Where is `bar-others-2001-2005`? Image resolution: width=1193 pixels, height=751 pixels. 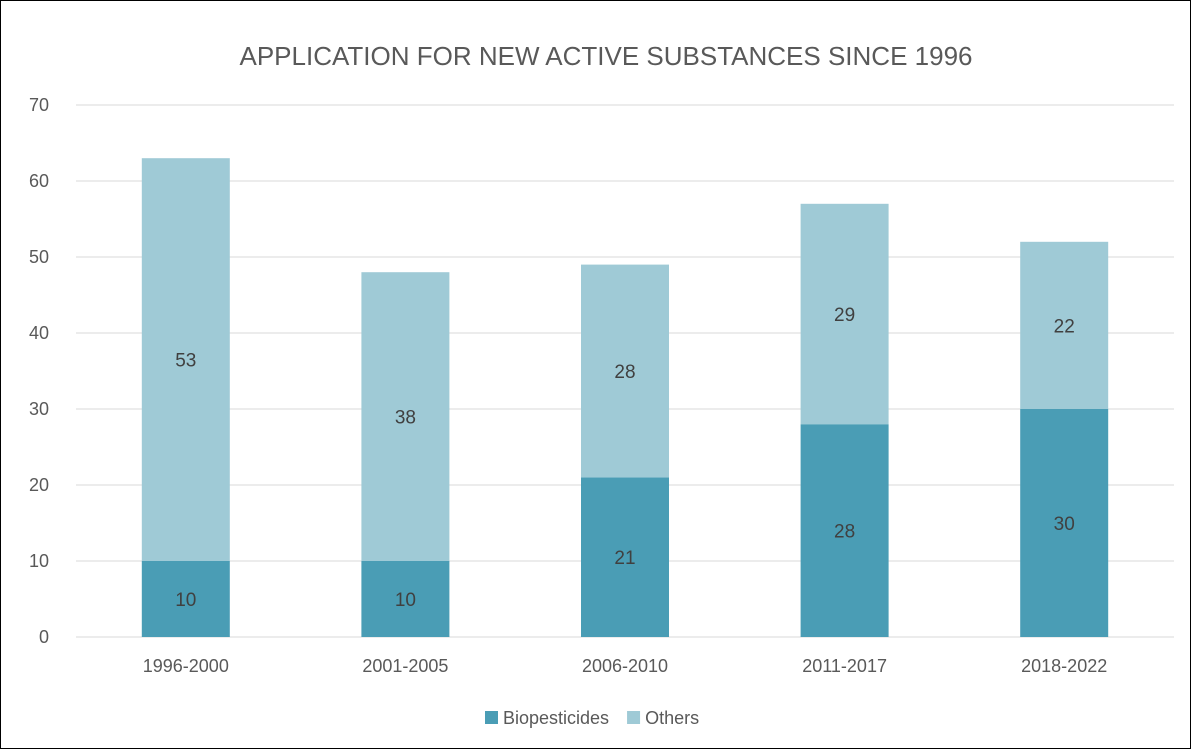 bar-others-2001-2005 is located at coordinates (405, 416).